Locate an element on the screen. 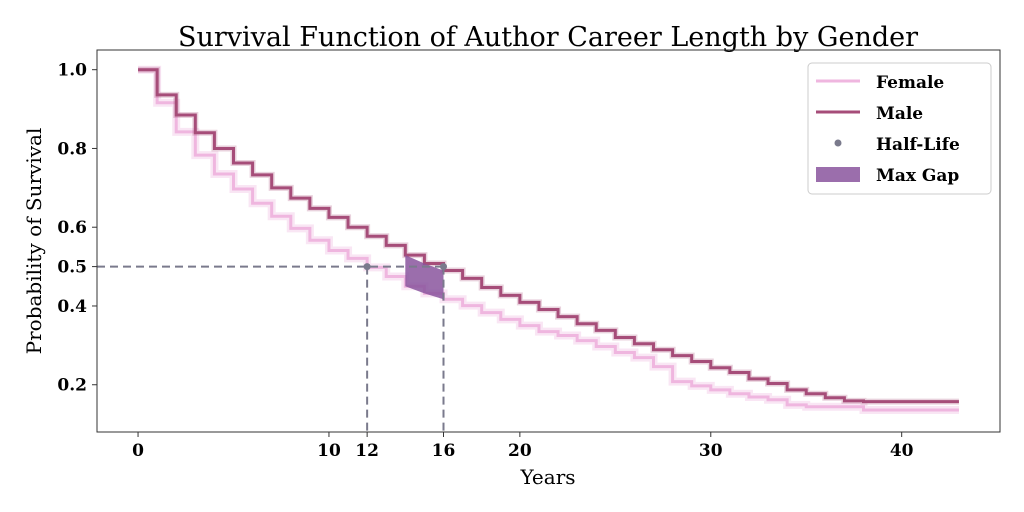 This screenshot has height=512, width=1024. legend-female: Female is located at coordinates (910, 83).